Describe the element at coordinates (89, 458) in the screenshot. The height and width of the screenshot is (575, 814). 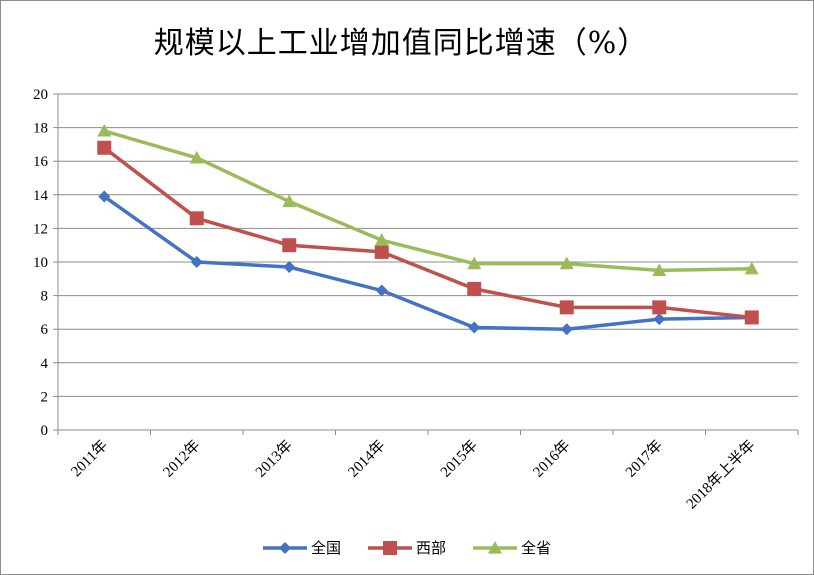
I see `x-tick-label: 2011年` at that location.